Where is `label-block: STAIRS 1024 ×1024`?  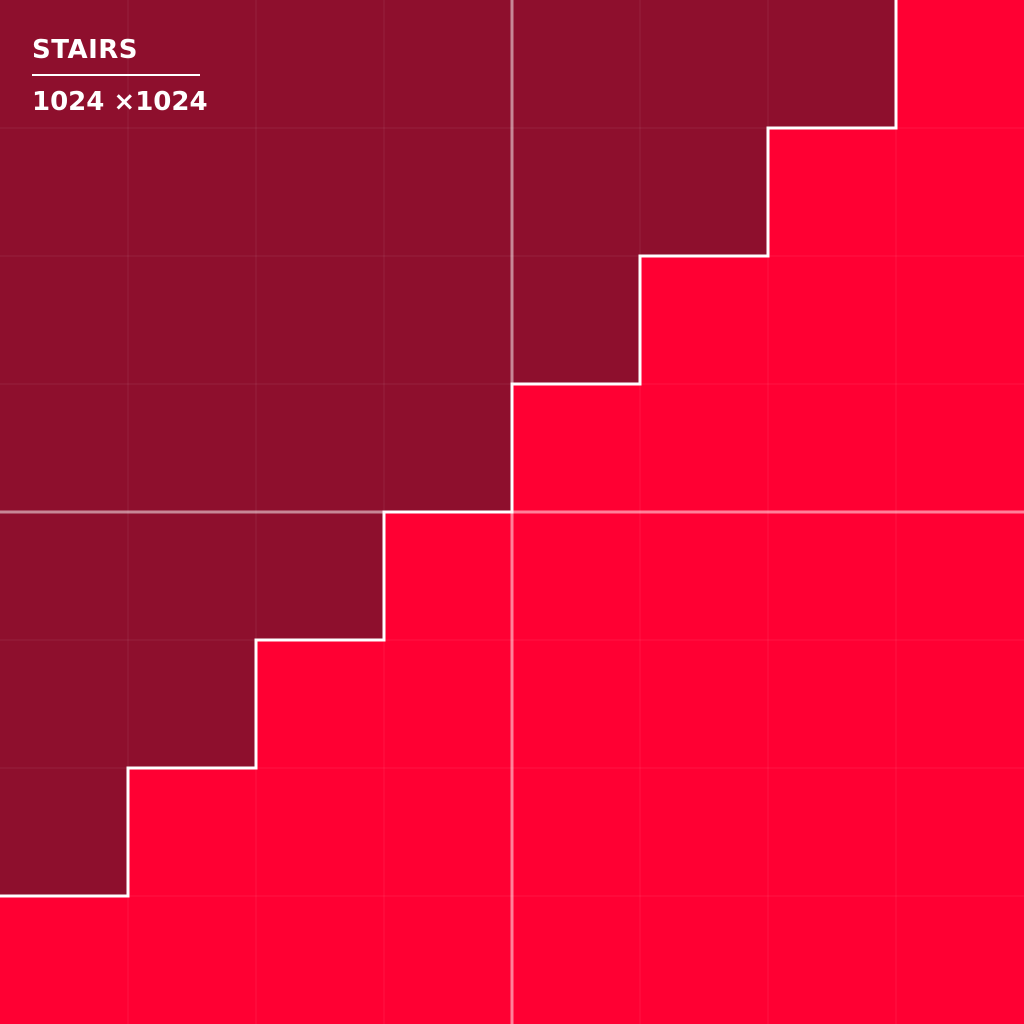 label-block: STAIRS 1024 ×1024 is located at coordinates (120, 76).